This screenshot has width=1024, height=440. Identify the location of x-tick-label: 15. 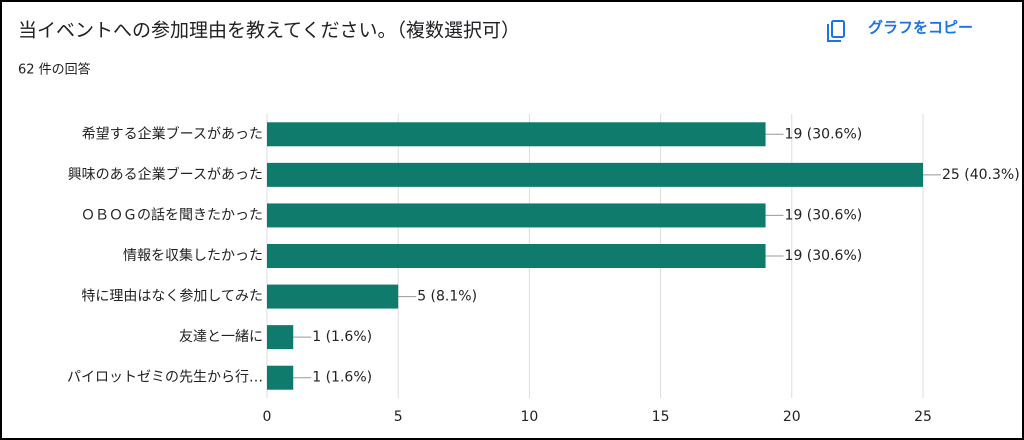
(661, 417).